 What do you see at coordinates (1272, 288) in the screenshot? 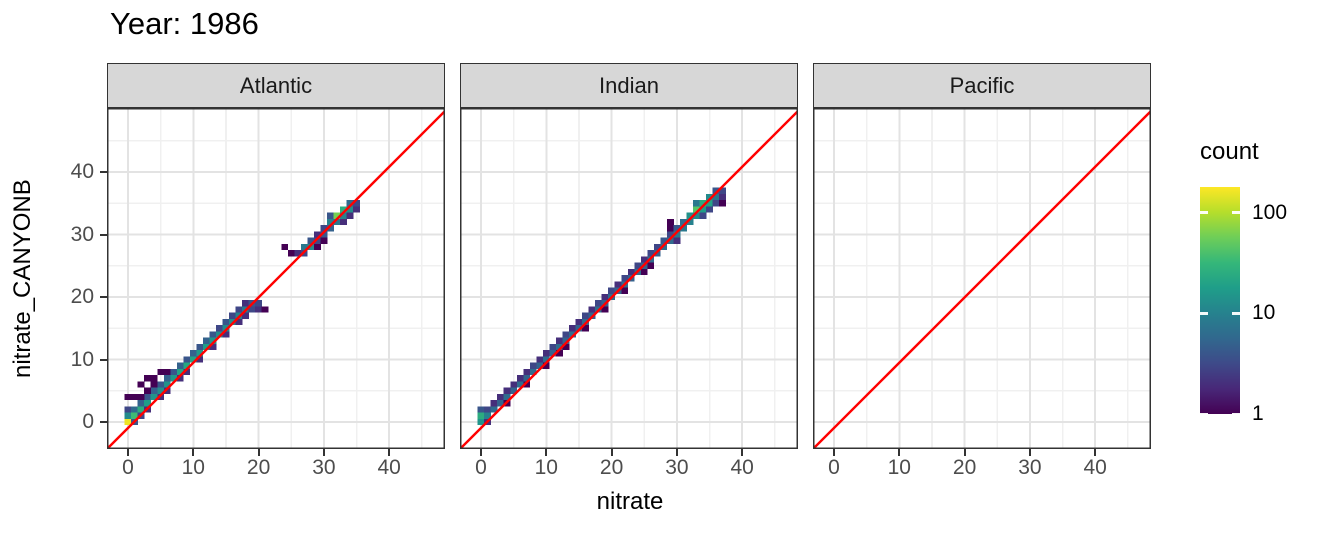
I see `legend: count 100 10 1` at bounding box center [1272, 288].